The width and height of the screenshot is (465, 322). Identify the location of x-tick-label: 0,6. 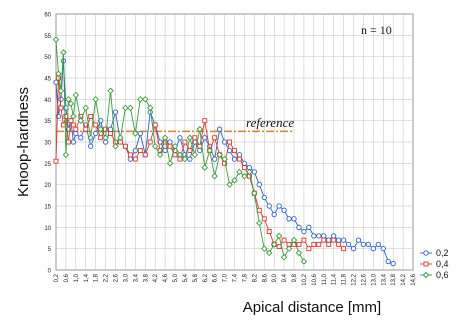
(67, 277).